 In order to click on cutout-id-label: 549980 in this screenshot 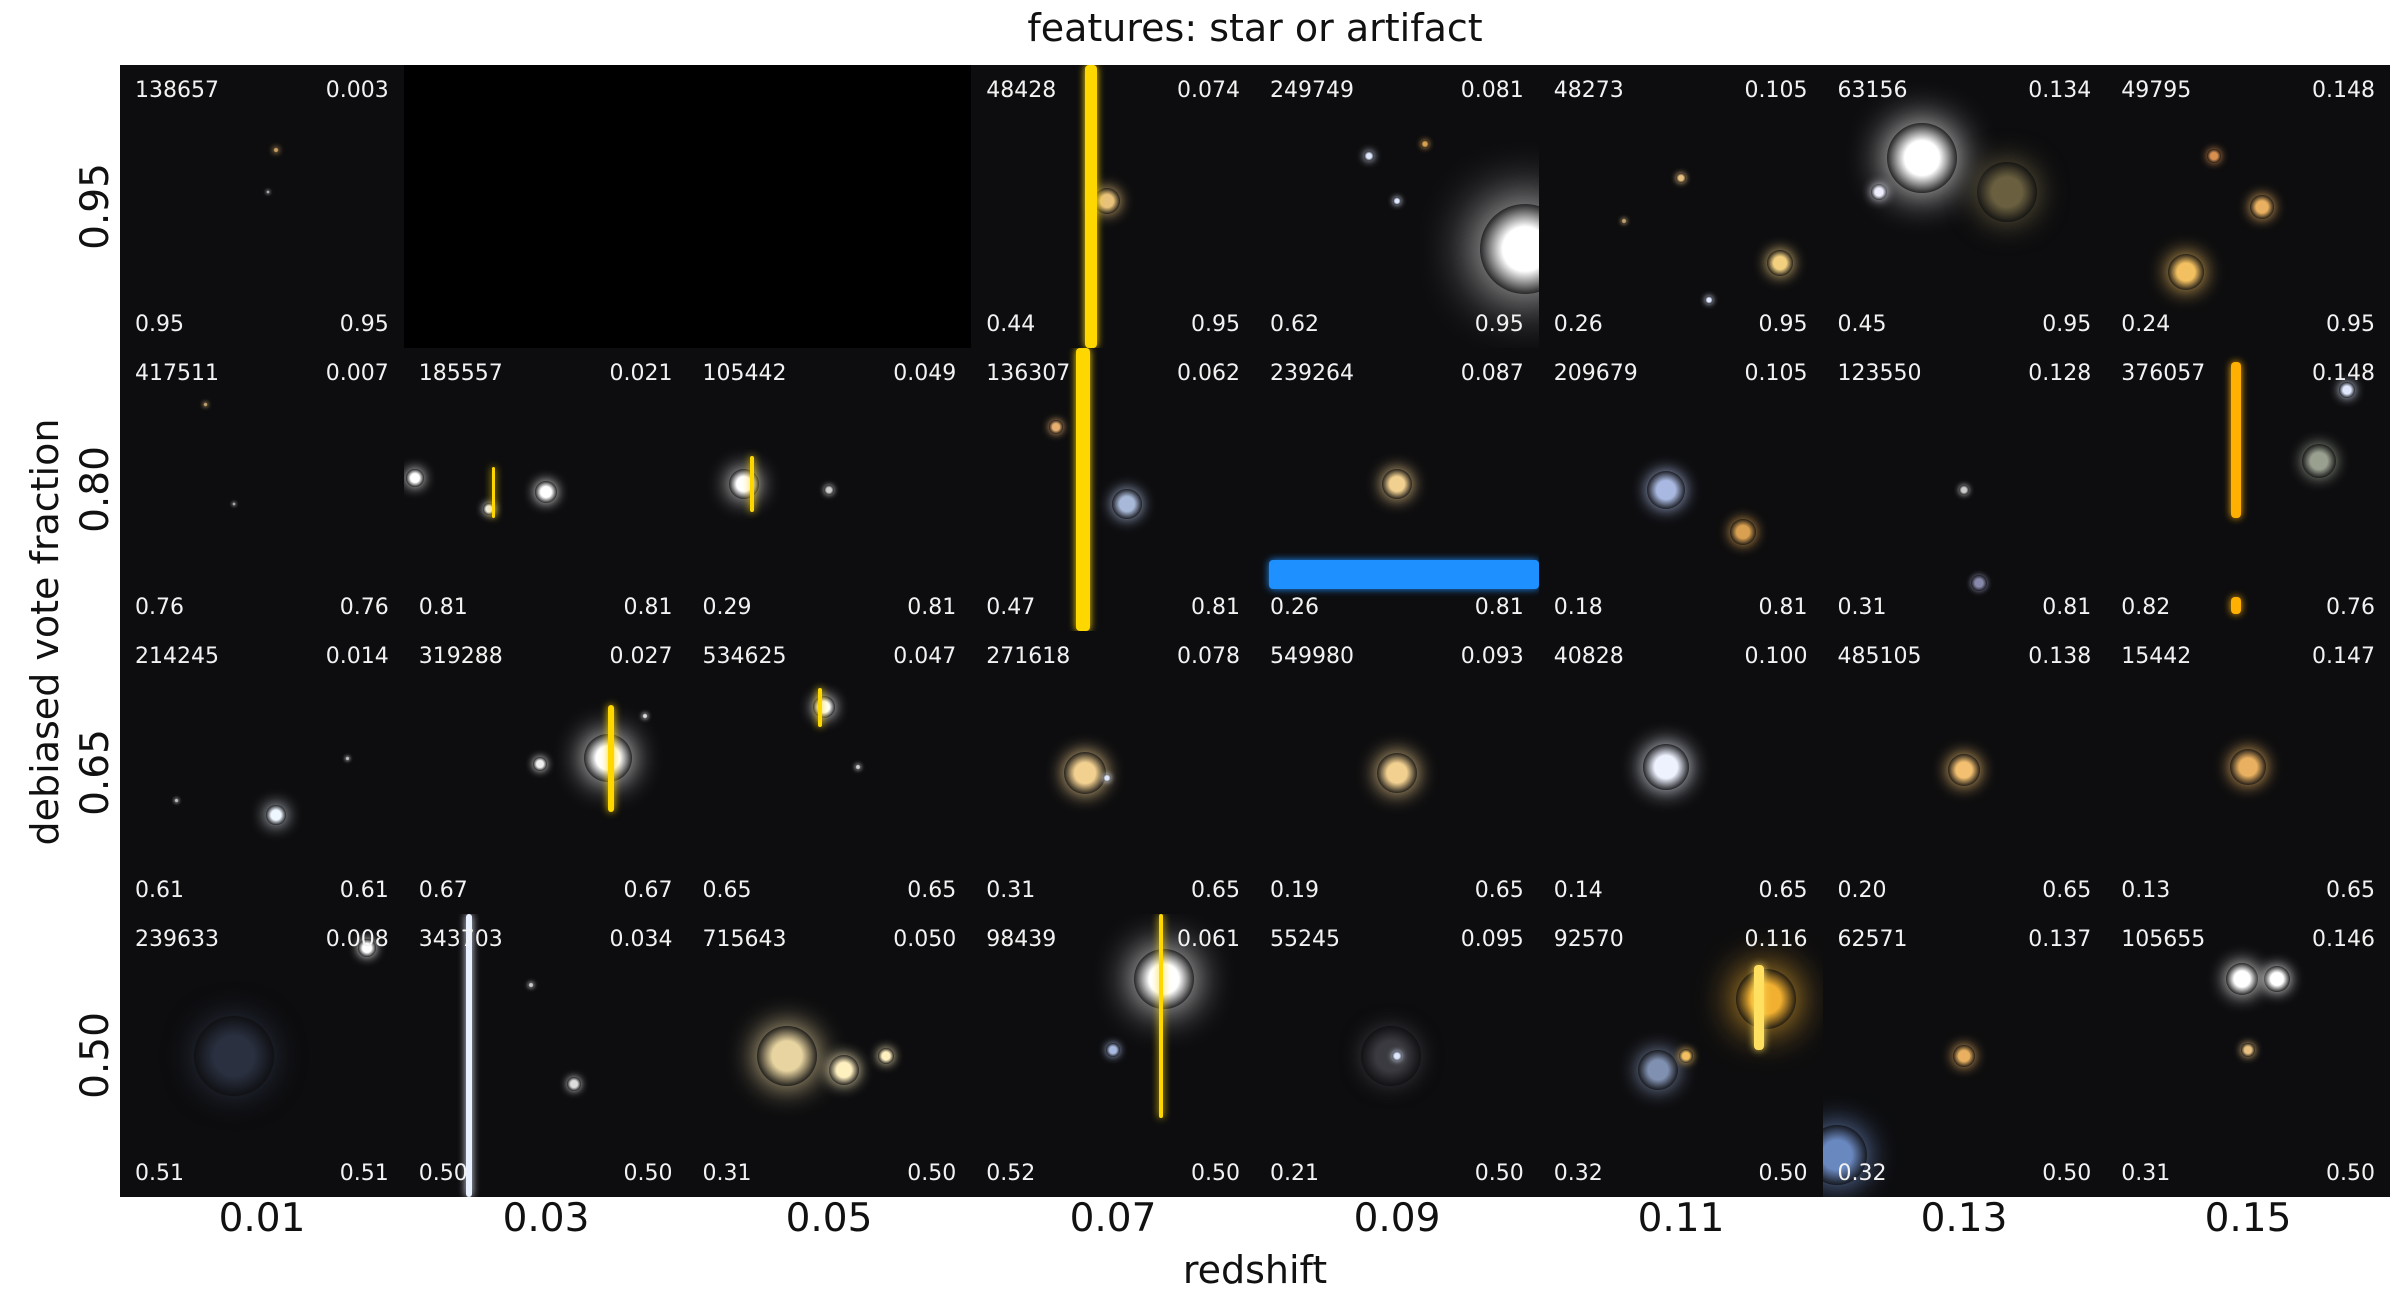, I will do `click(1312, 656)`.